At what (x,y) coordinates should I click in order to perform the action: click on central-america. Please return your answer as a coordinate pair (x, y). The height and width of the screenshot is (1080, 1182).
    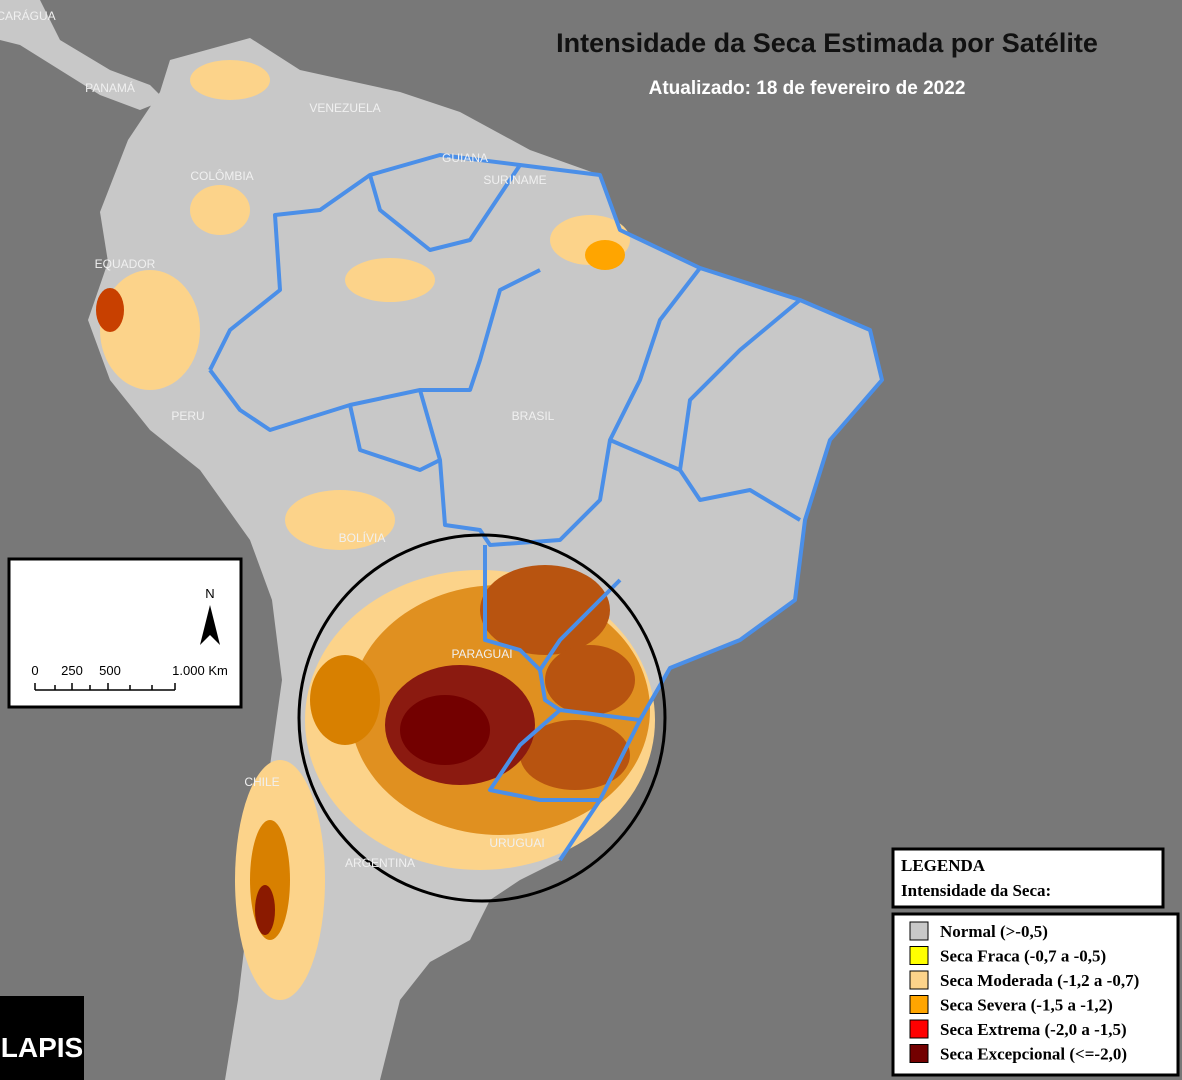
    Looking at the image, I should click on (82, 55).